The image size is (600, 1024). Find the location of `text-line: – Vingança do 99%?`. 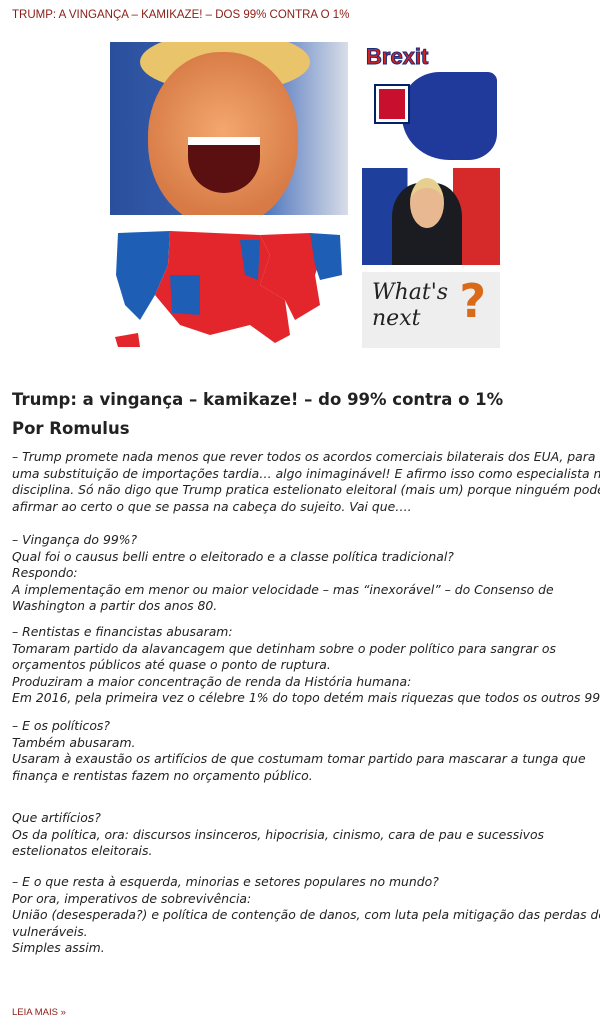

text-line: – Vingança do 99%? is located at coordinates (75, 539).